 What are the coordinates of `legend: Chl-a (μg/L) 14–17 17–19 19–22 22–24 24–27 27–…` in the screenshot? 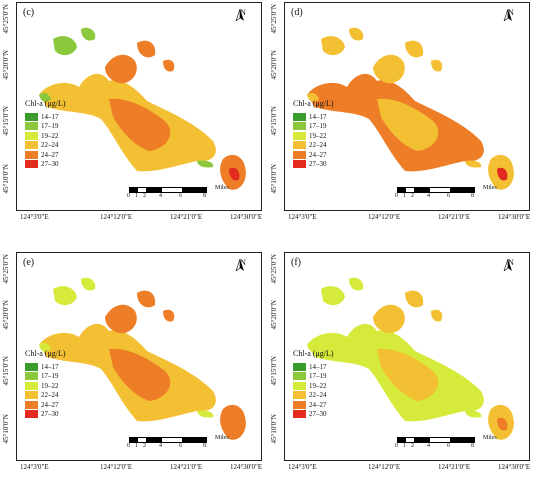 It's located at (313, 134).